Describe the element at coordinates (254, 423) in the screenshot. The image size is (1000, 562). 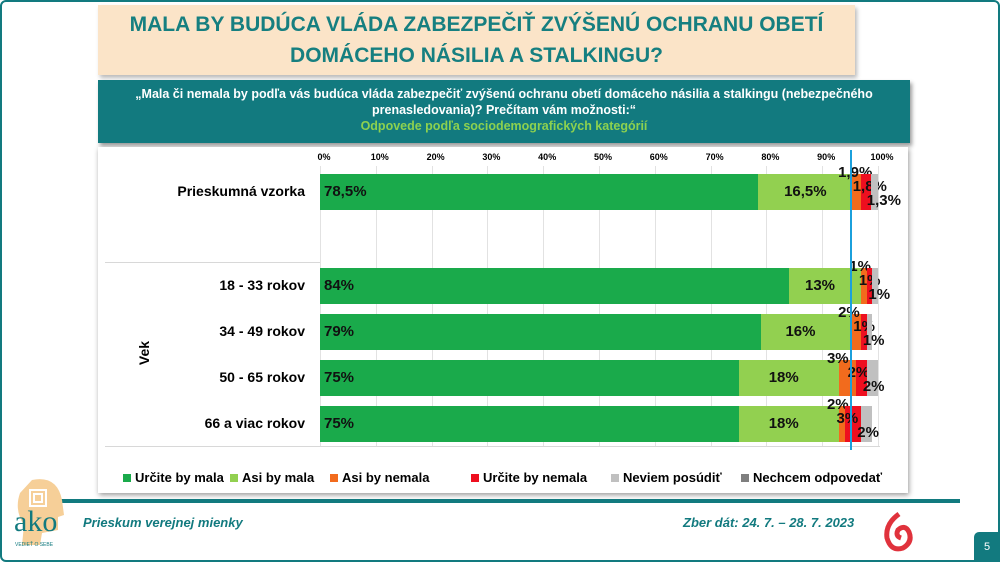
I see `category-label: 66 a viac rokov` at that location.